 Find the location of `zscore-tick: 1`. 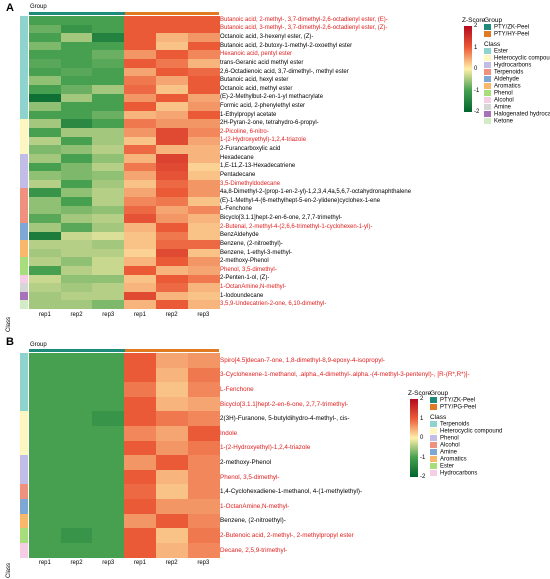

zscore-tick: 1 is located at coordinates (476, 47).